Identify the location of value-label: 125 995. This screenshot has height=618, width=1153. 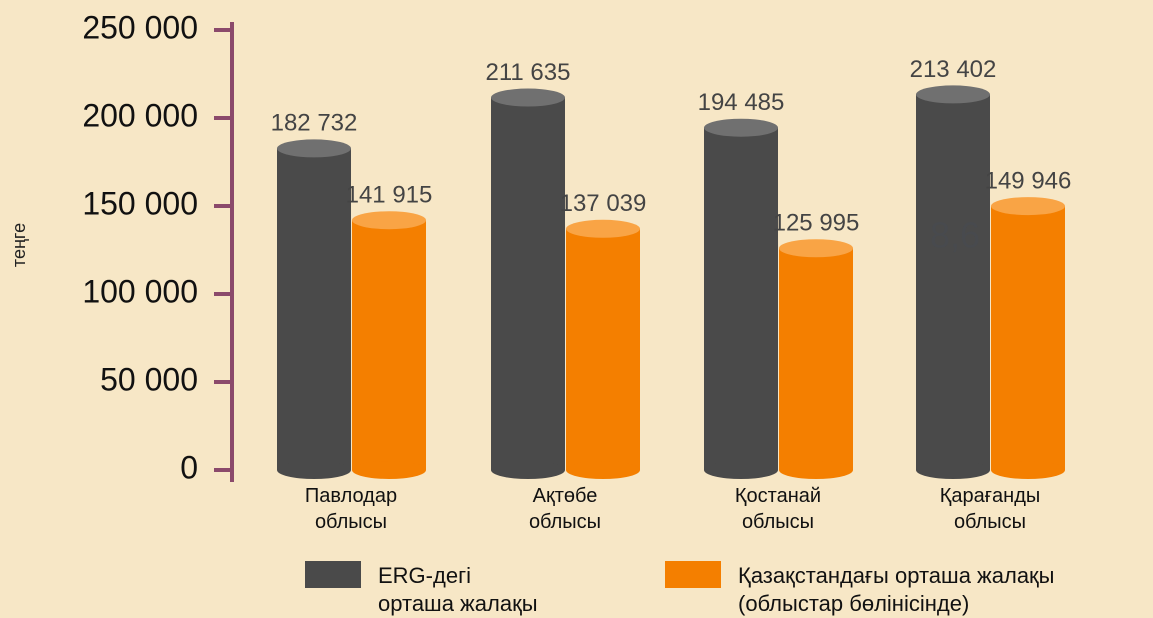
(816, 223).